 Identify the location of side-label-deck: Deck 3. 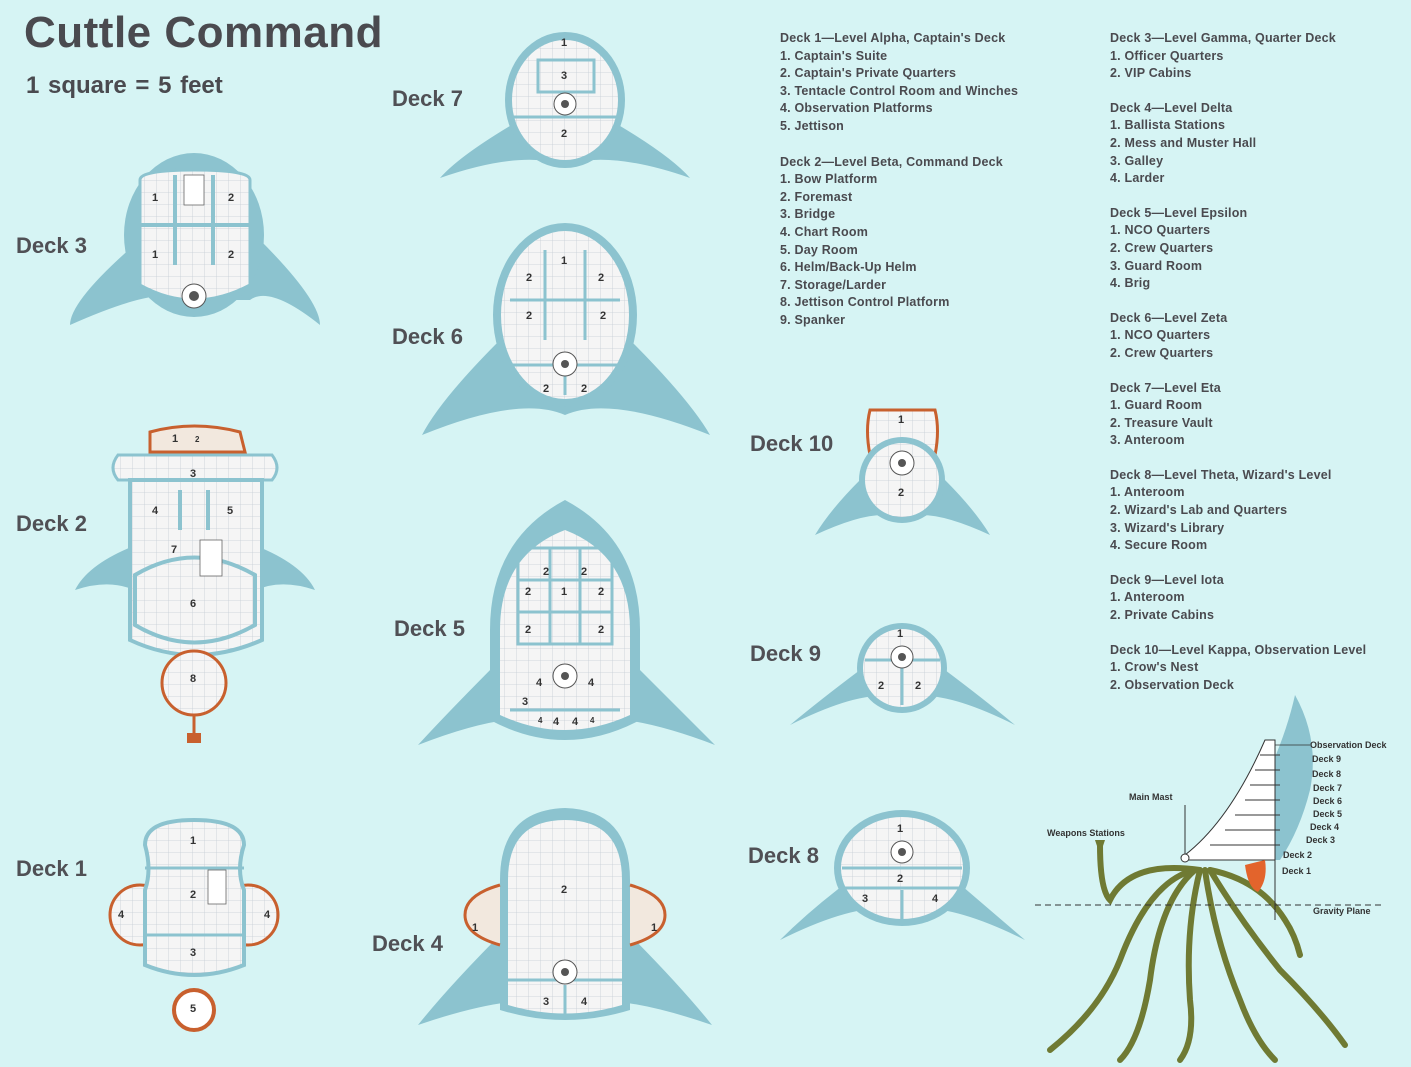
(1321, 840).